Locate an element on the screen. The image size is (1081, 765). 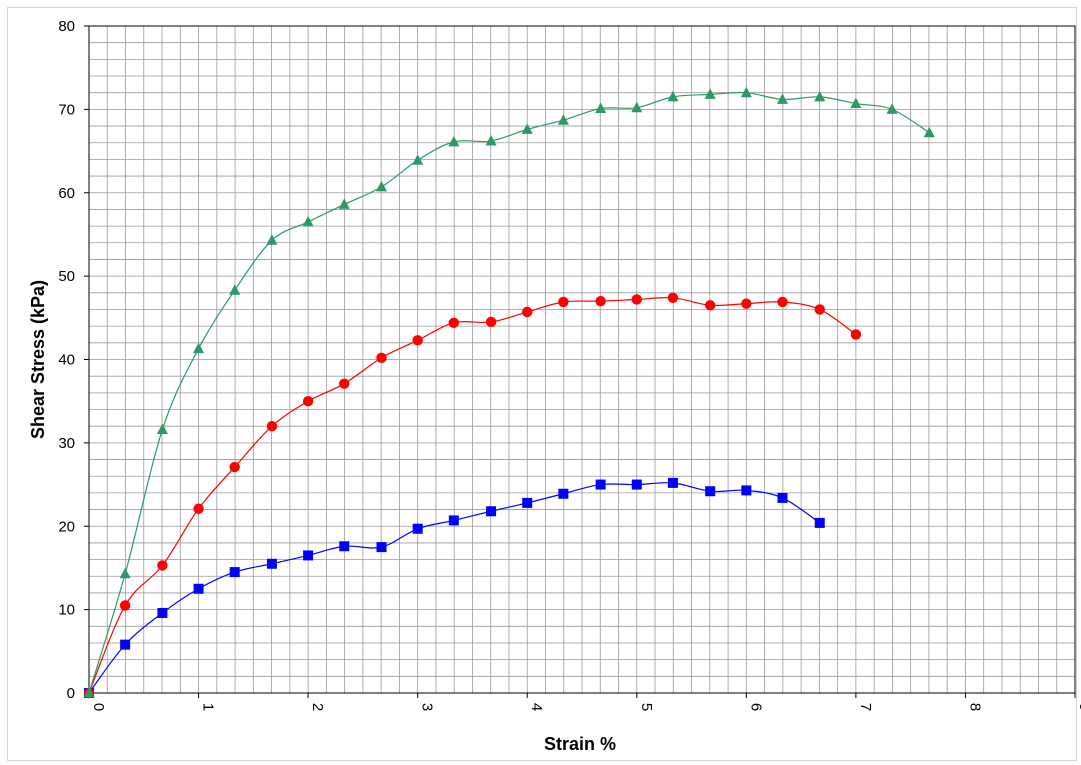
x-tick-label: 7 is located at coordinates (865, 707).